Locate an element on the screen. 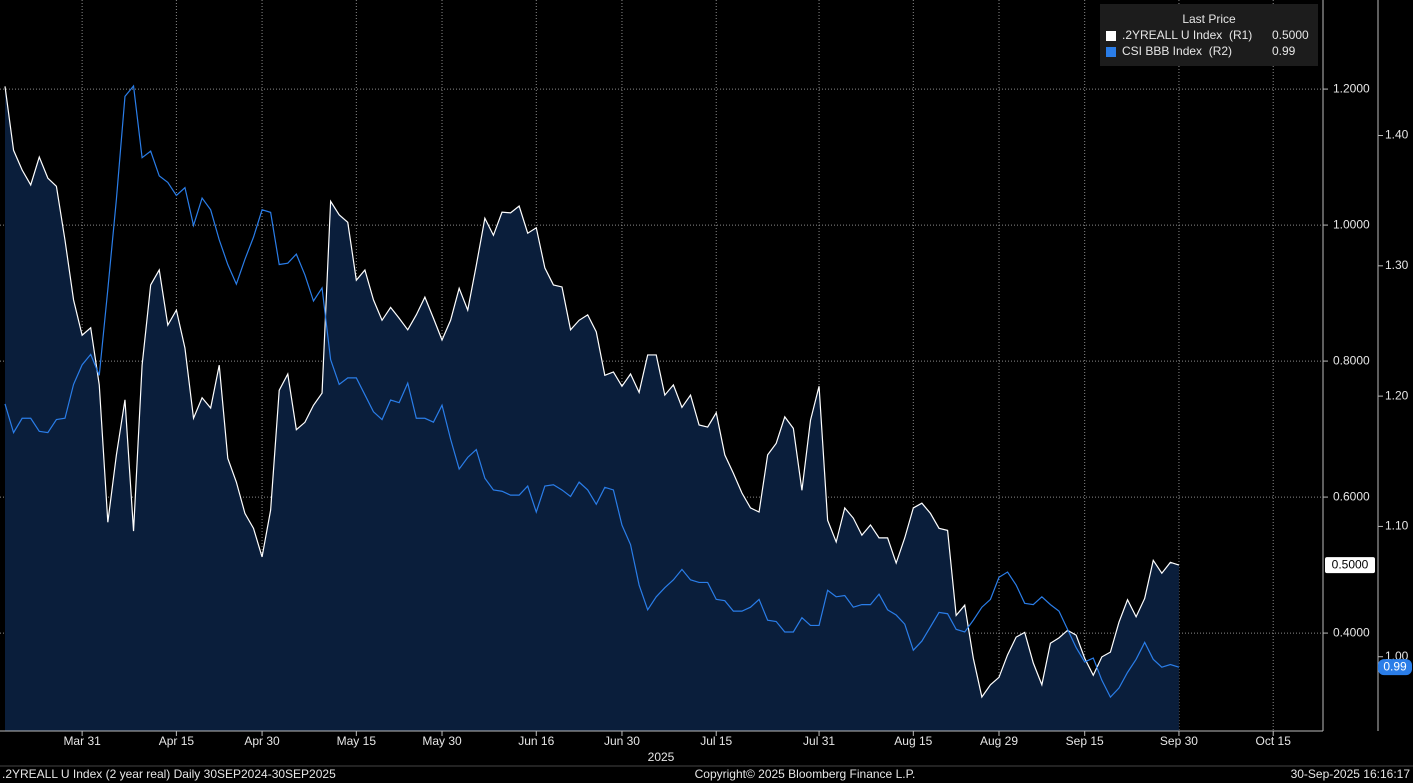 This screenshot has height=783, width=1413. x-group-label: 2025 is located at coordinates (661, 757).